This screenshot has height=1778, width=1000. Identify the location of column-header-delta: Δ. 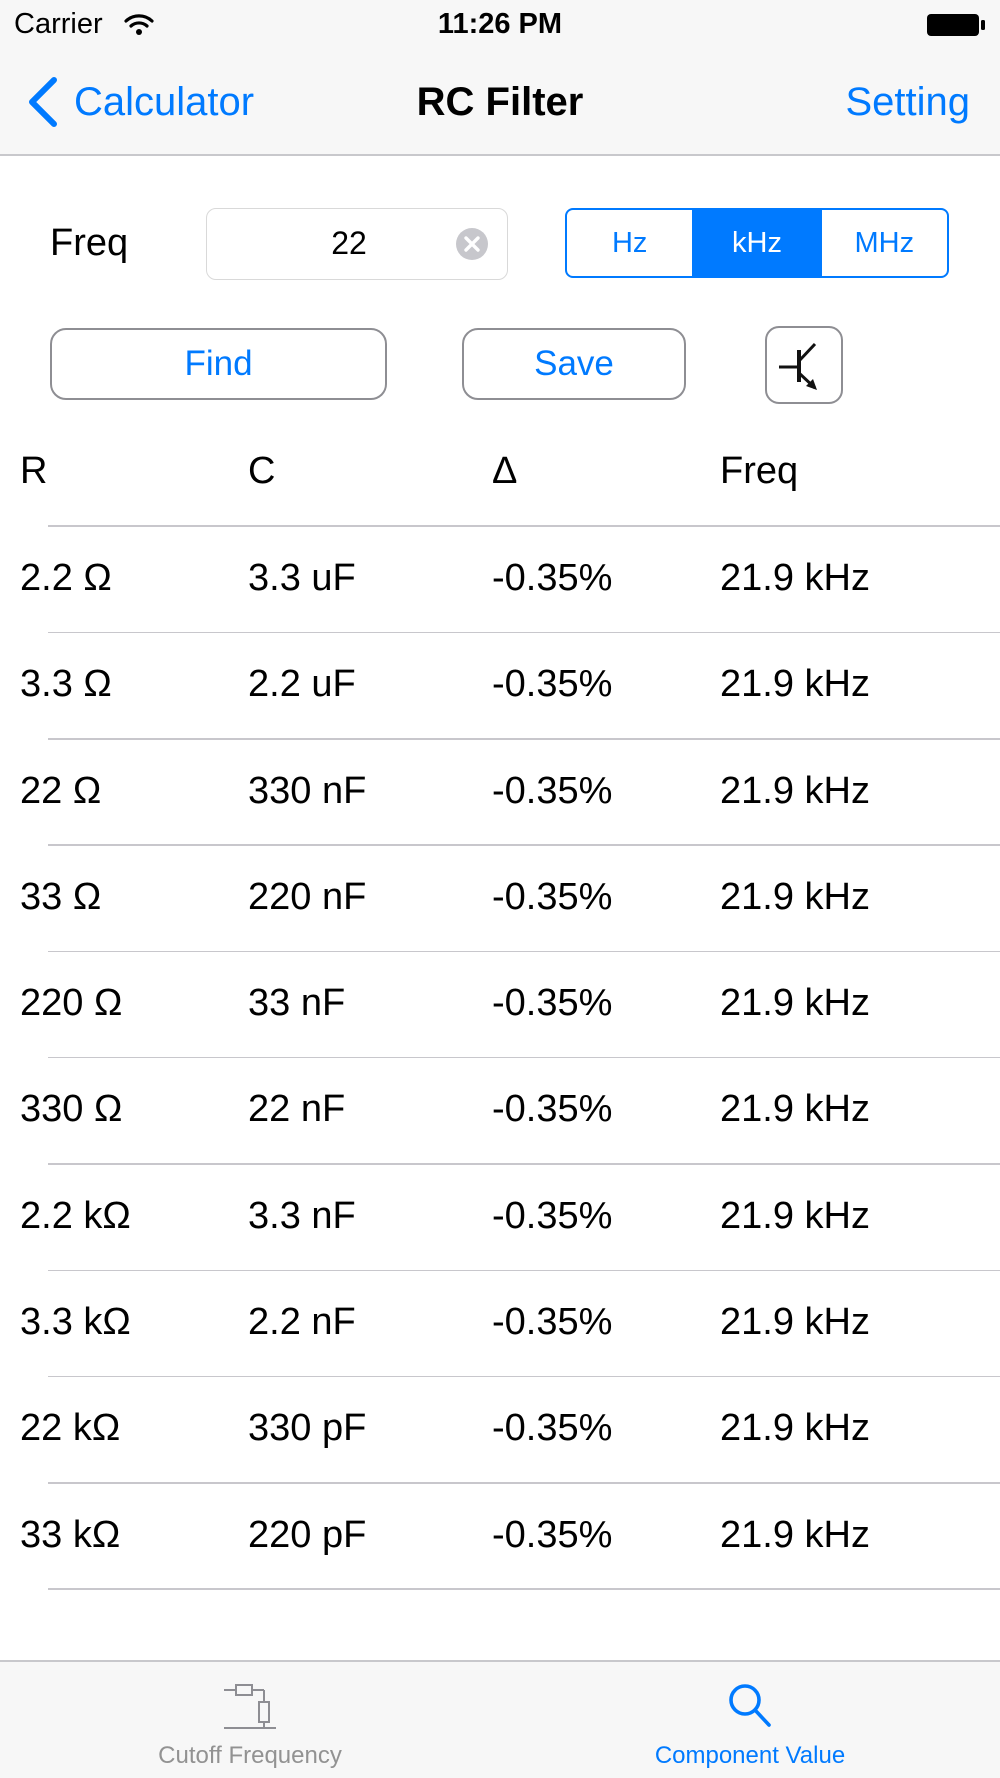
(505, 471).